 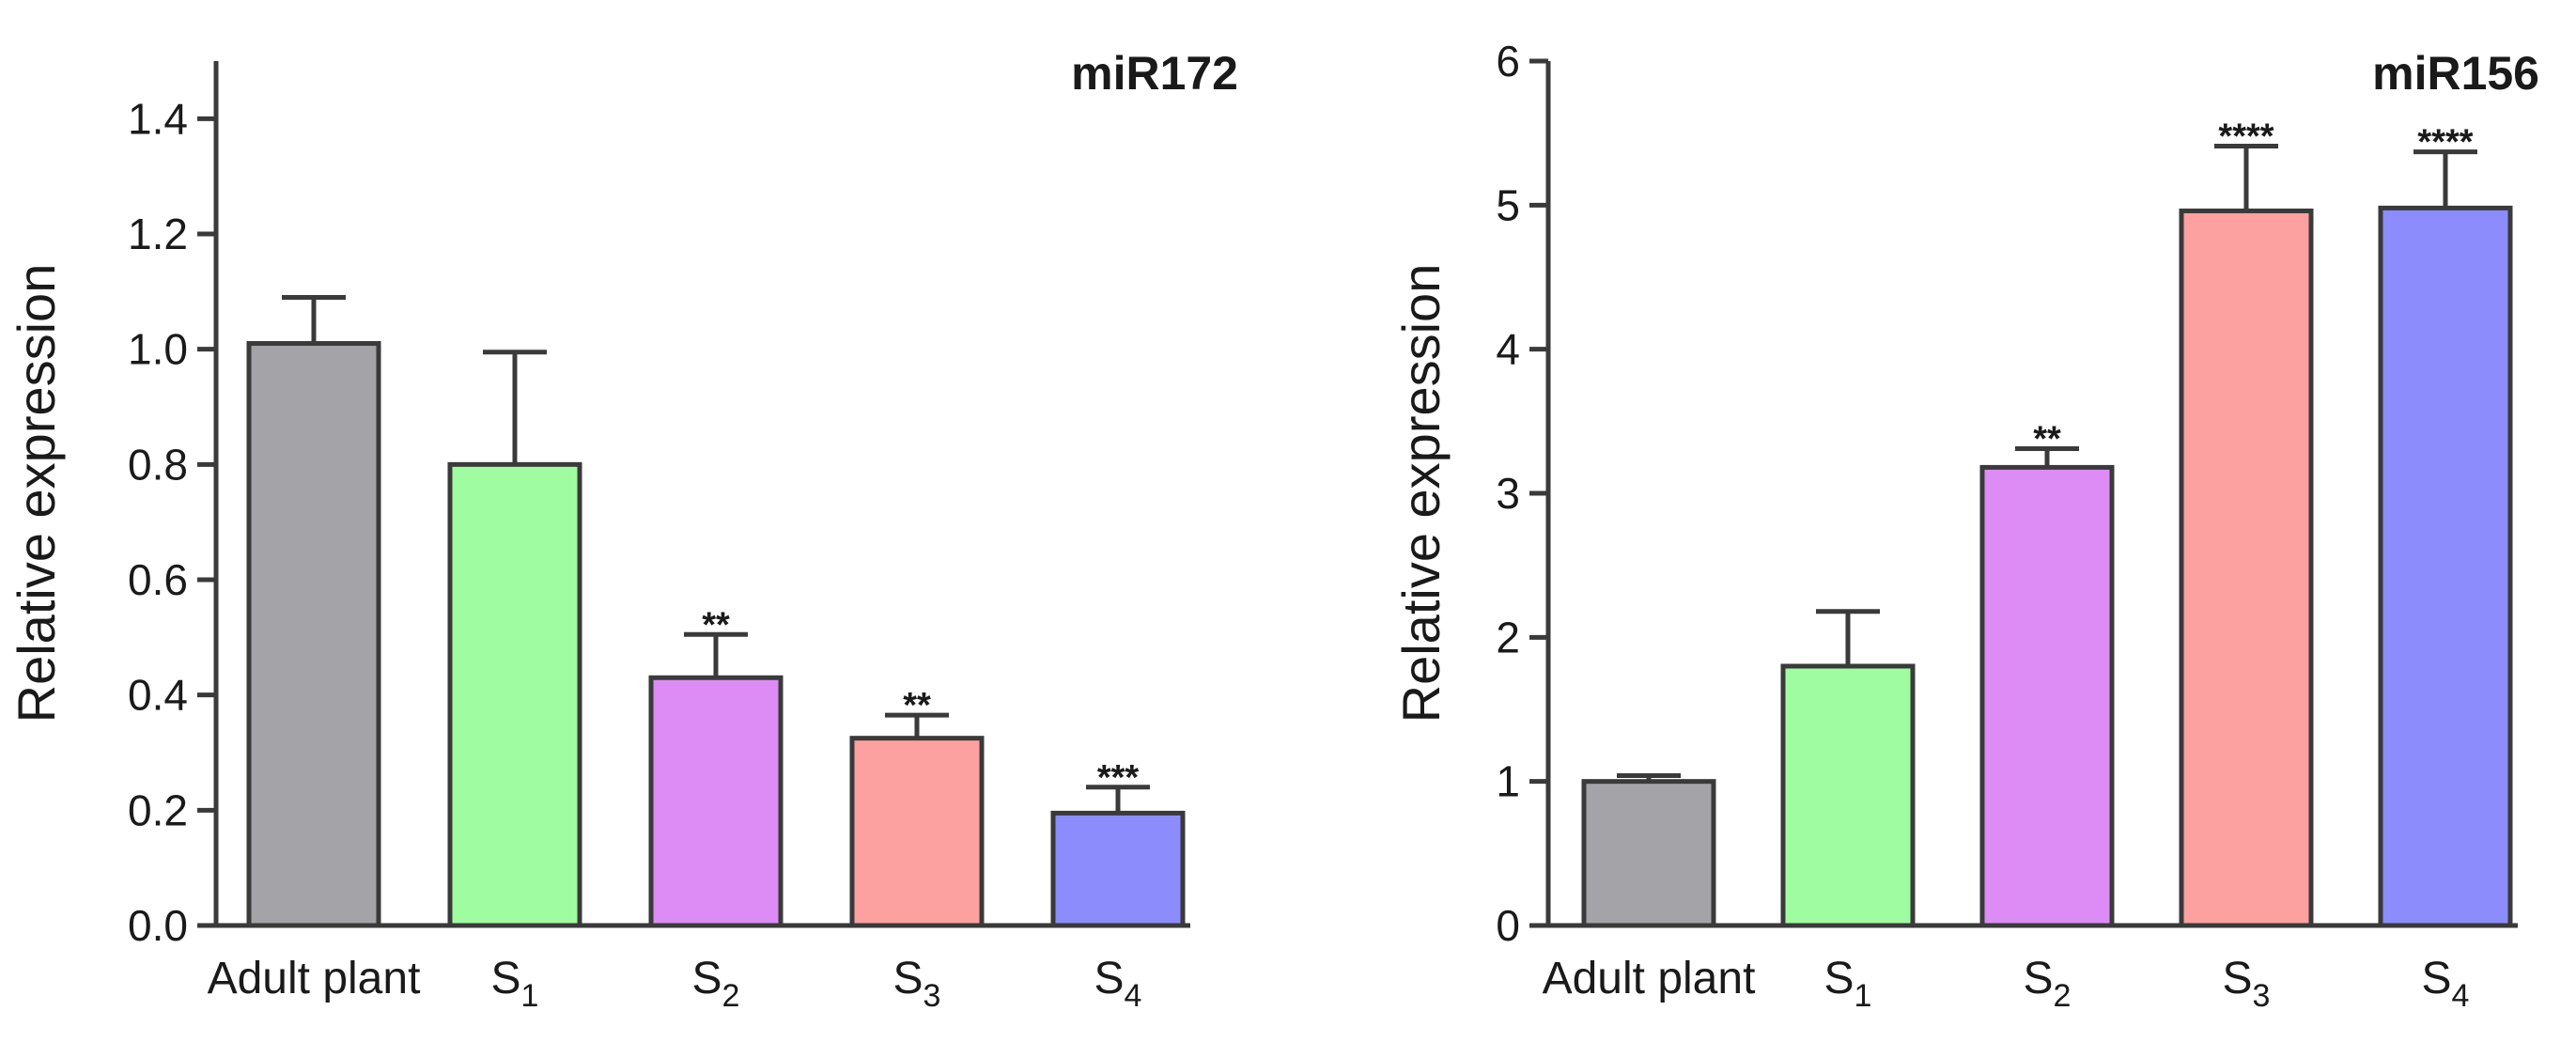 I want to click on y-tick-label: 0.6, so click(x=158, y=579).